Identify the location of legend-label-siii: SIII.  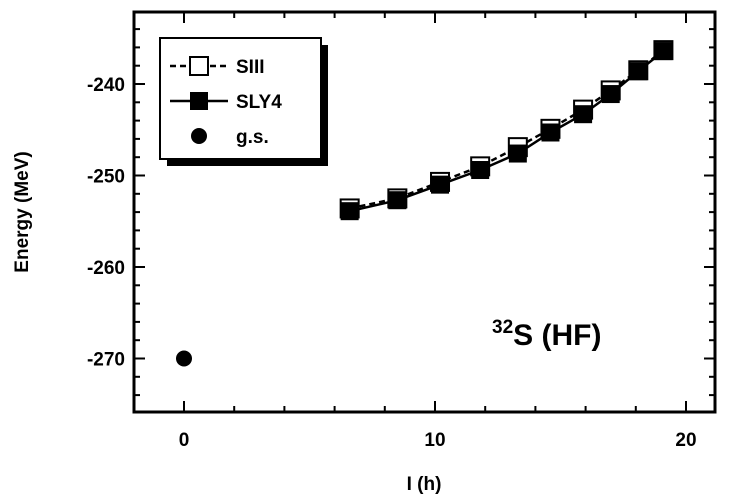
(250, 67).